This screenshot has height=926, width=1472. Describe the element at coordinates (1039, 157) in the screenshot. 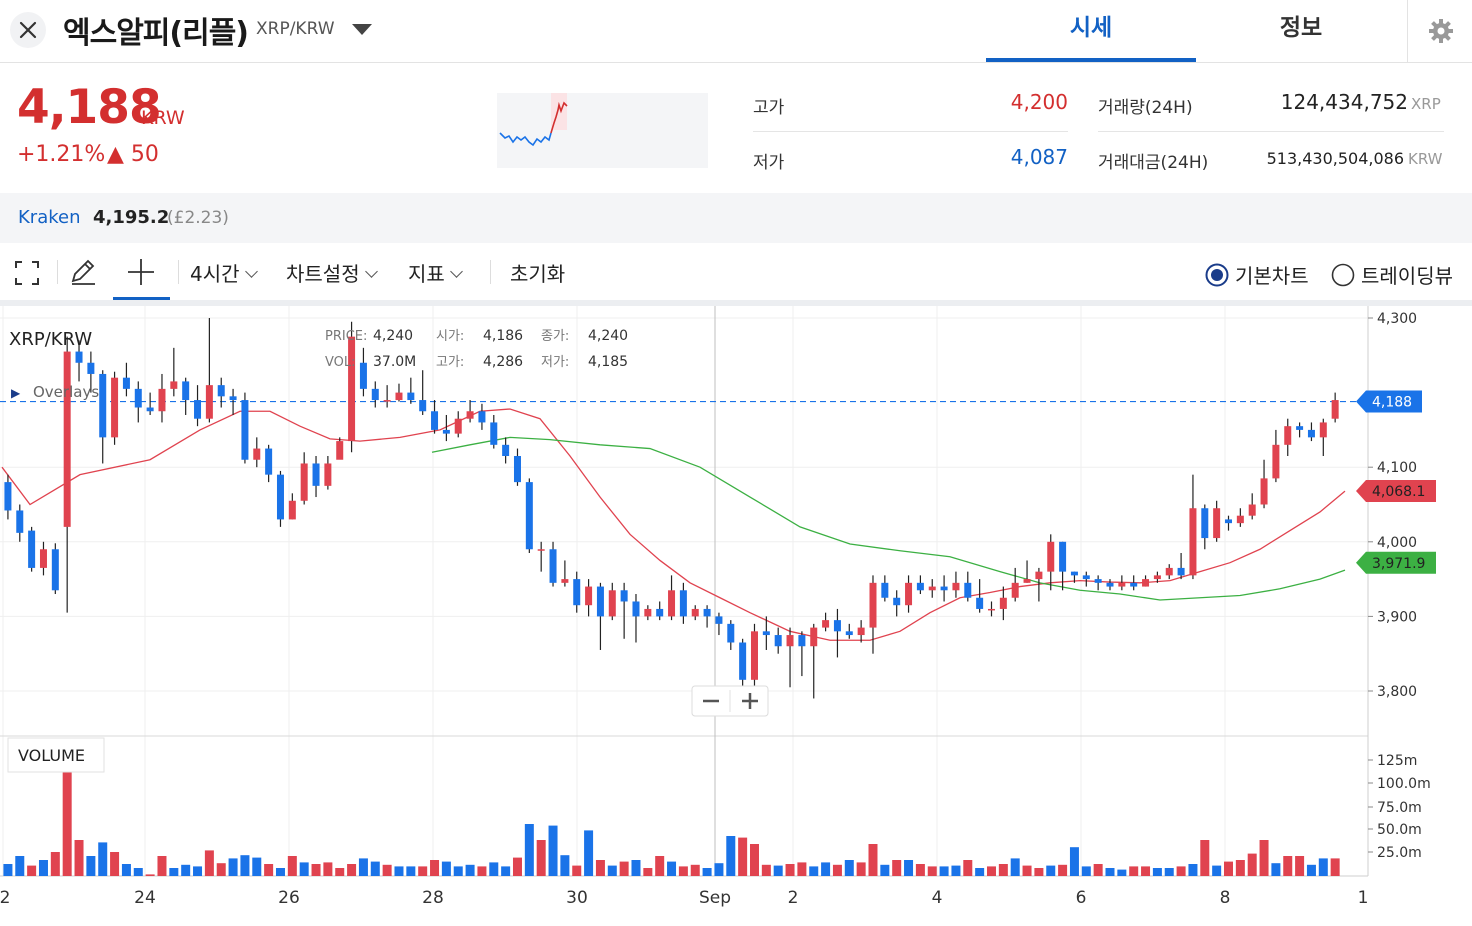

I see `low-value: 4,087` at that location.